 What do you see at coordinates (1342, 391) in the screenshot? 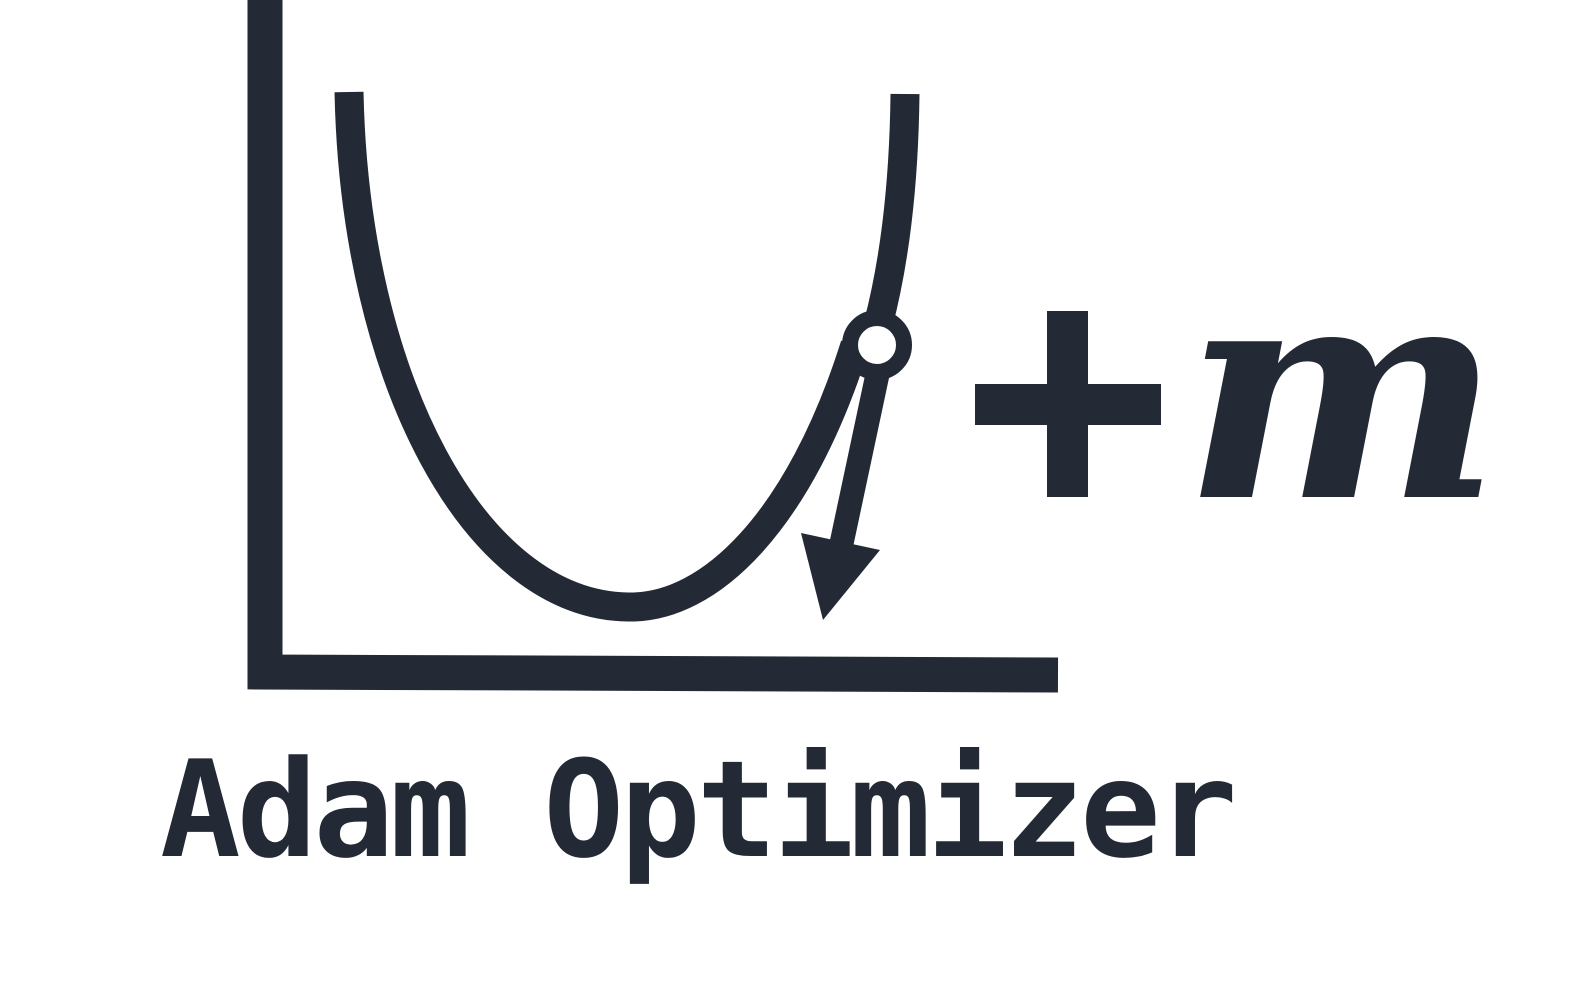
I see `momentum-symbol: m` at bounding box center [1342, 391].